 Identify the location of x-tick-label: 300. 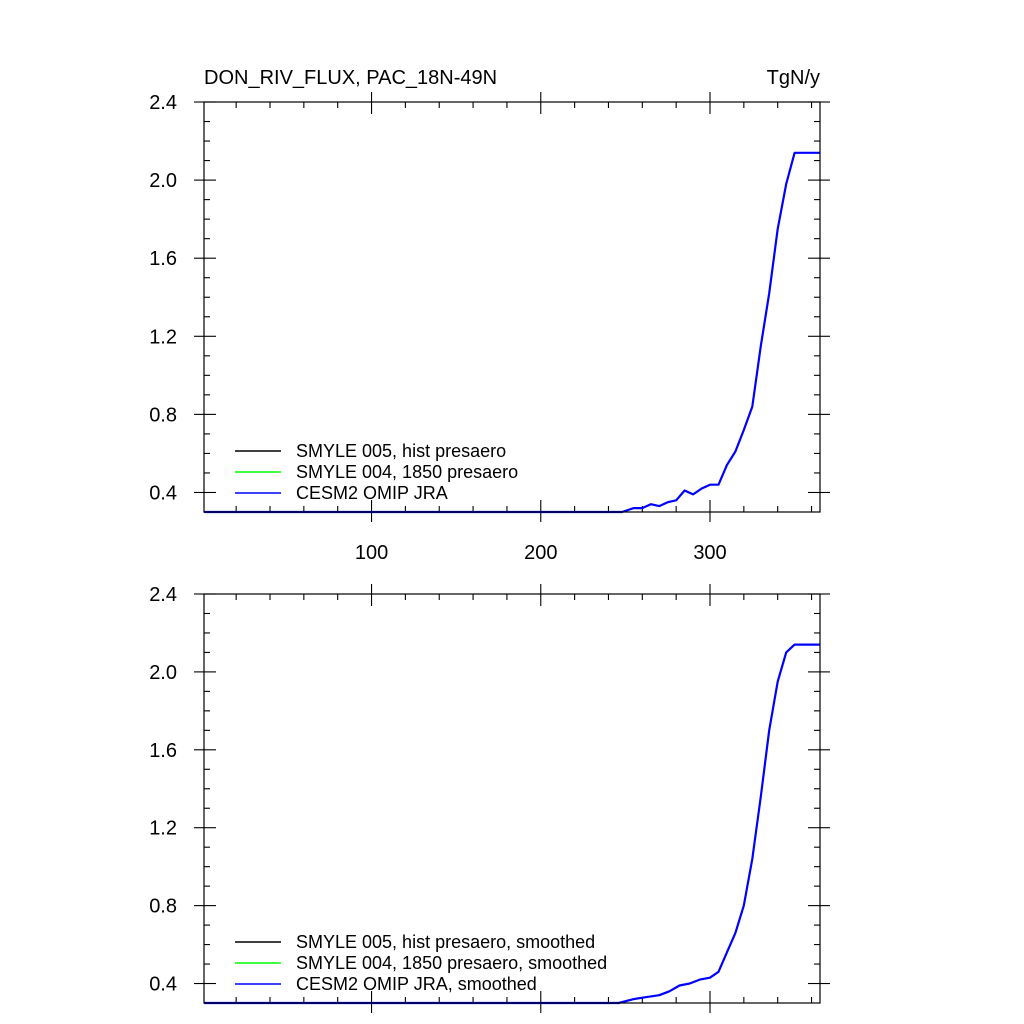
(709, 553).